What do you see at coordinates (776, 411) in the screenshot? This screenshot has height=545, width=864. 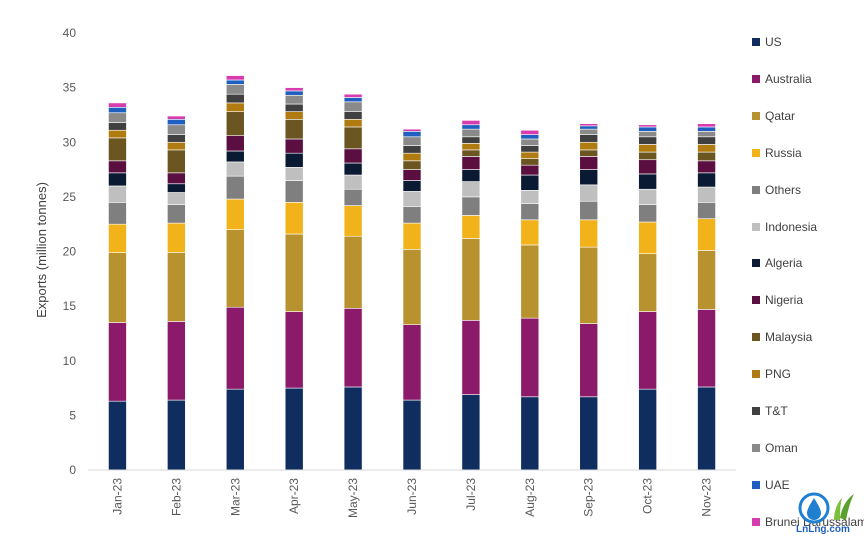 I see `legend-label: T&T` at bounding box center [776, 411].